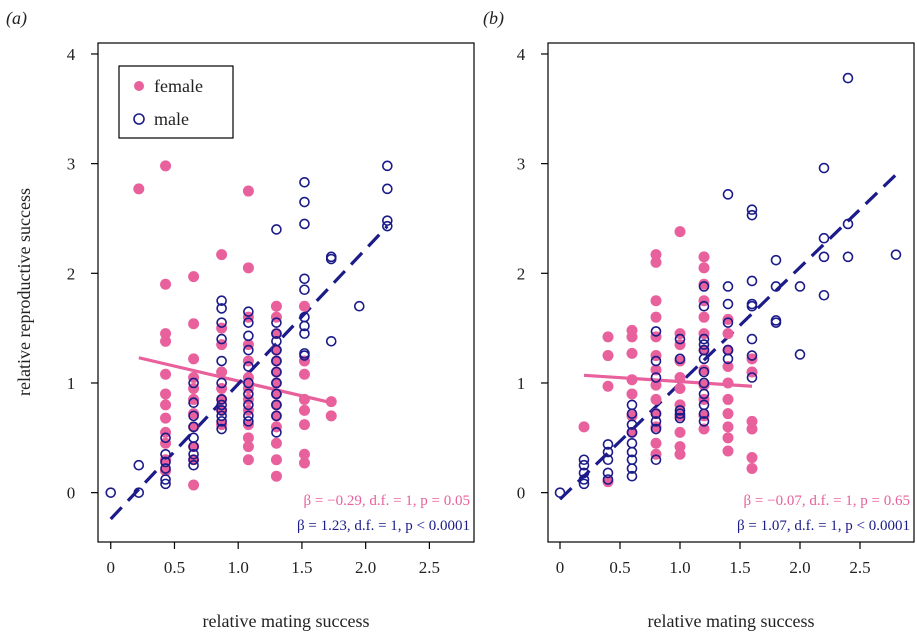 Image resolution: width=917 pixels, height=634 pixels. Describe the element at coordinates (560, 567) in the screenshot. I see `x-tick-label: 0` at that location.